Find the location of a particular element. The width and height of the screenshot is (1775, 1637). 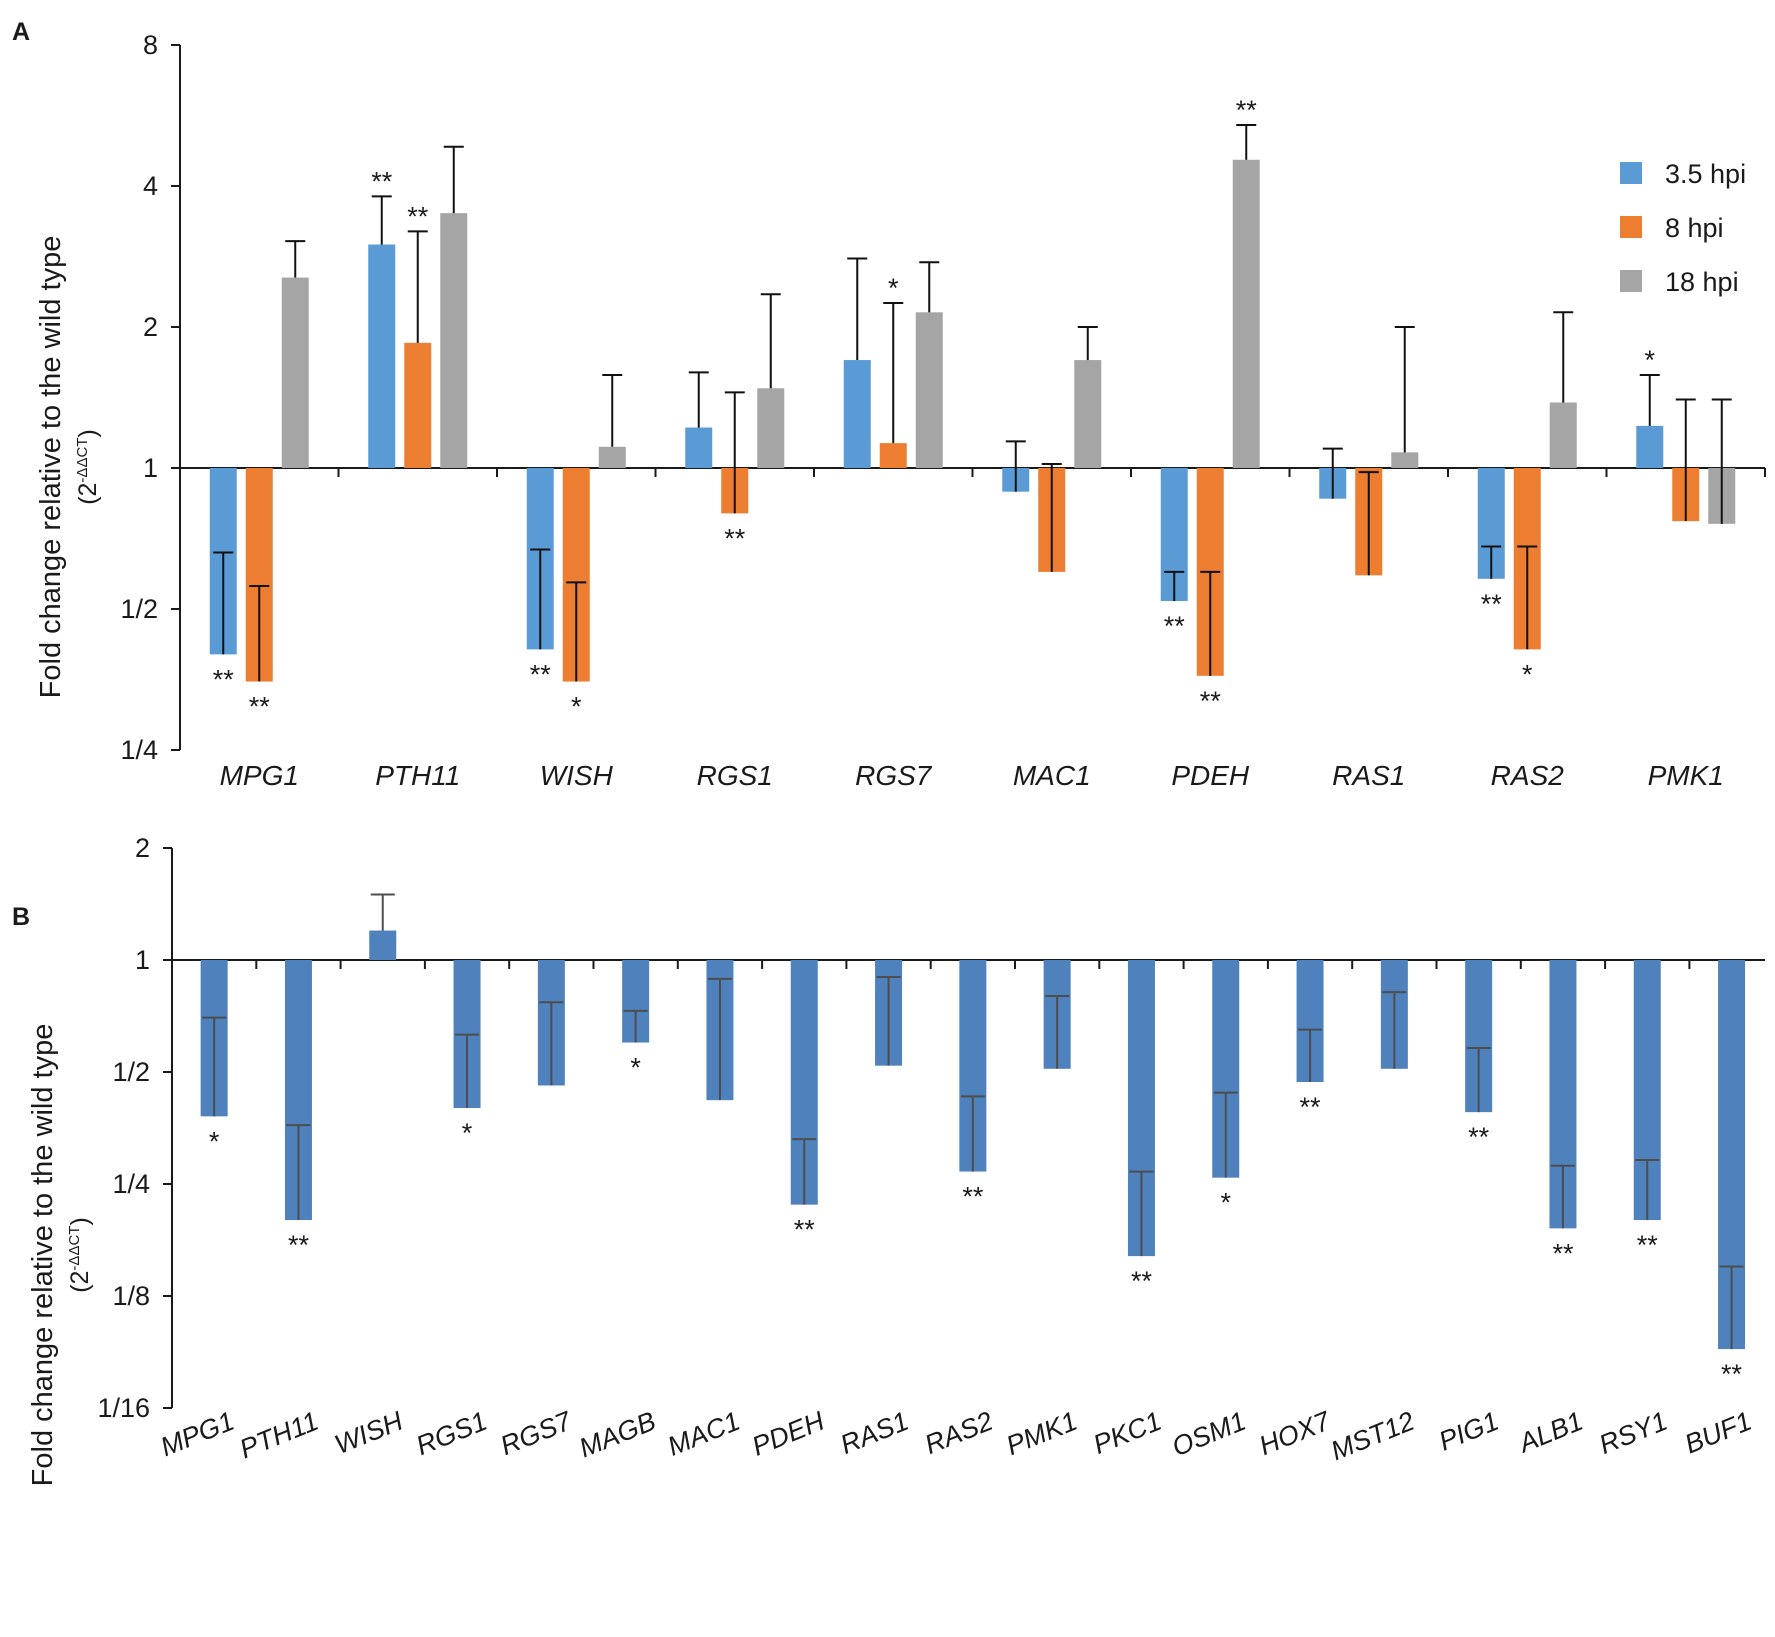

significance-pdeh-relative-expression: ** is located at coordinates (805, 1230).